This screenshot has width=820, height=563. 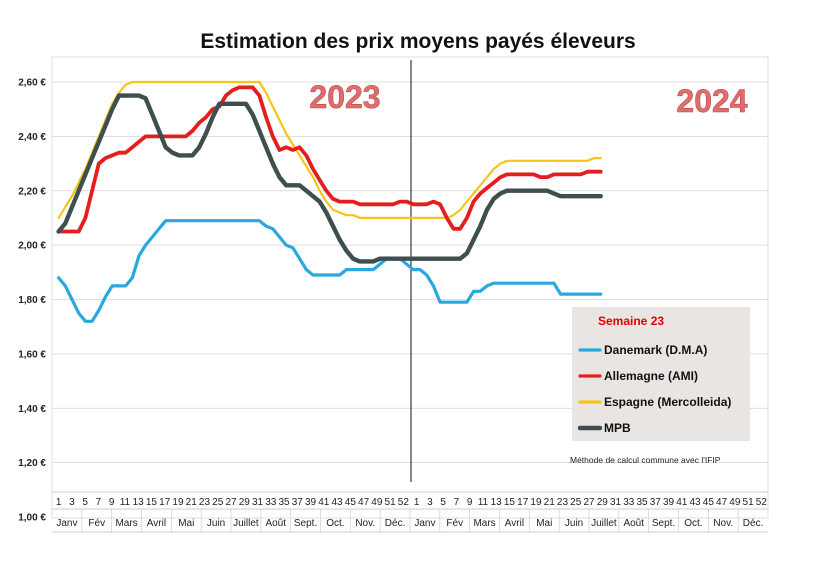 I want to click on x-tick-label: 27, so click(x=231, y=502).